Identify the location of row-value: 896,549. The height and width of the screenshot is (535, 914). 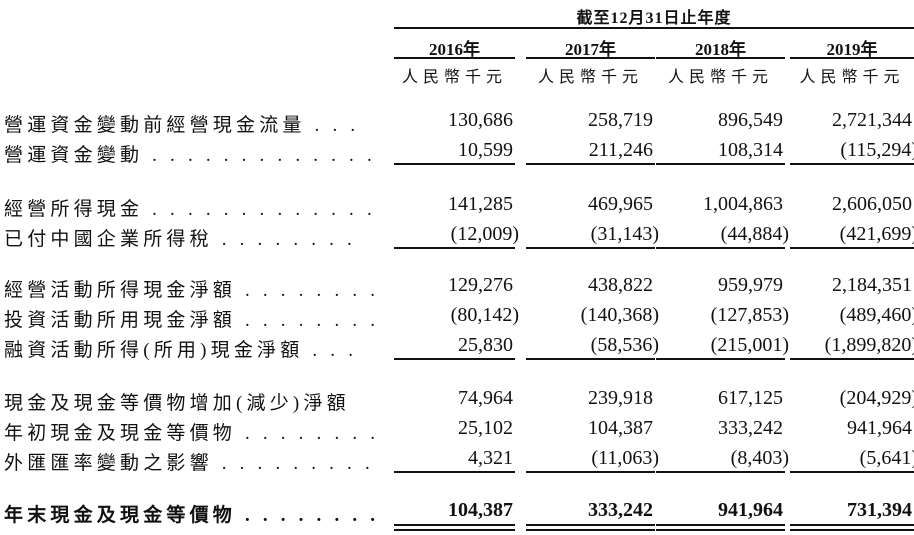
(750, 120).